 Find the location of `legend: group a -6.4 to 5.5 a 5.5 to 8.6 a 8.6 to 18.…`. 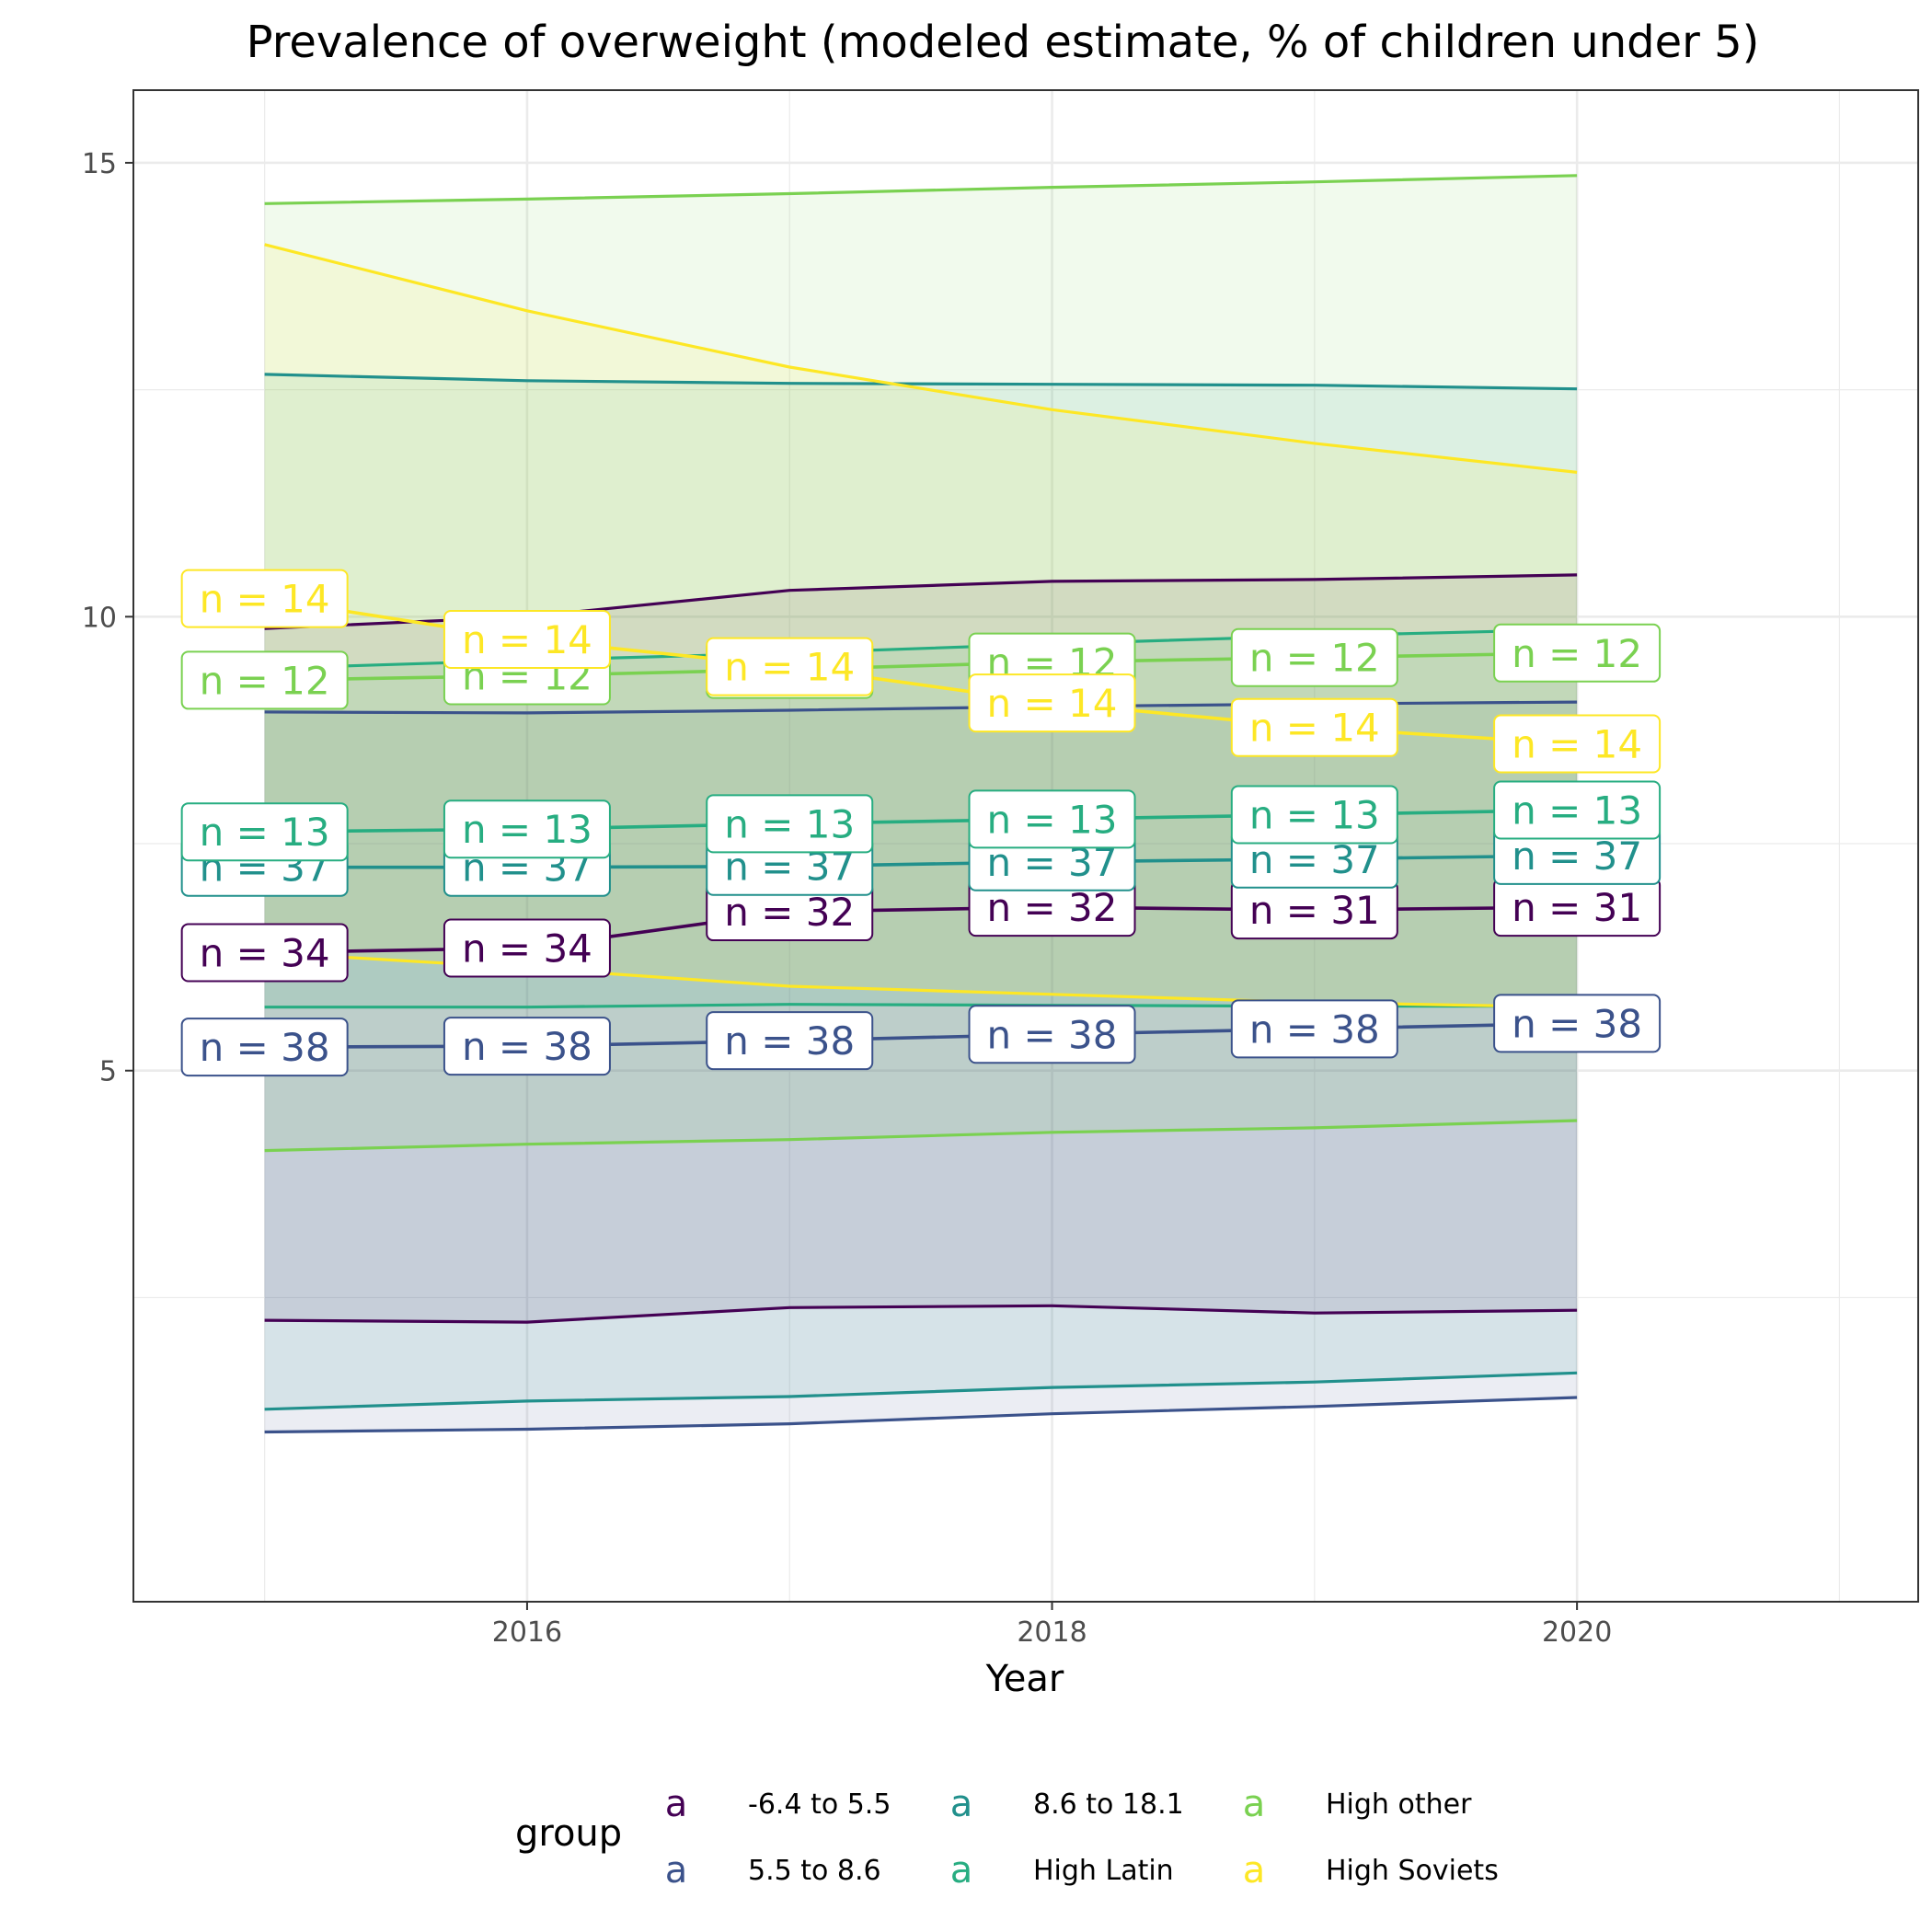

legend: group a -6.4 to 5.5 a 5.5 to 8.6 a 8.6 to 18.… is located at coordinates (1007, 1837).